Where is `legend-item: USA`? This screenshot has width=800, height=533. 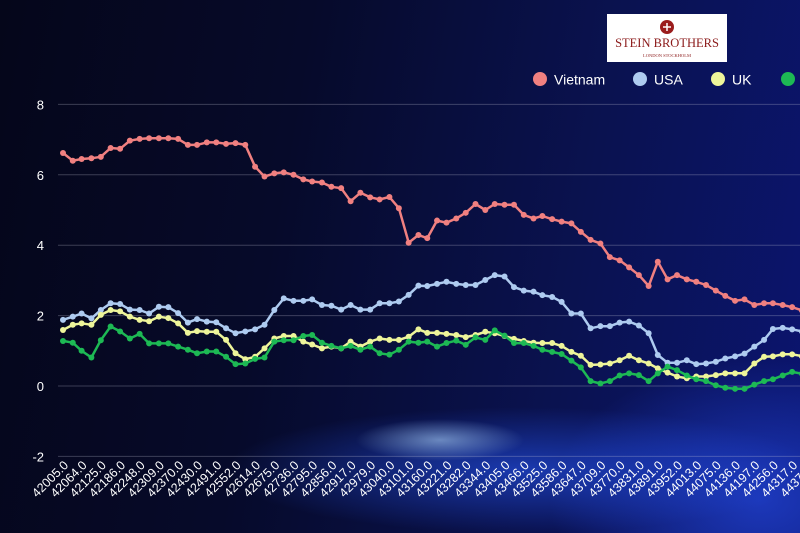
legend-item: USA is located at coordinates (658, 80).